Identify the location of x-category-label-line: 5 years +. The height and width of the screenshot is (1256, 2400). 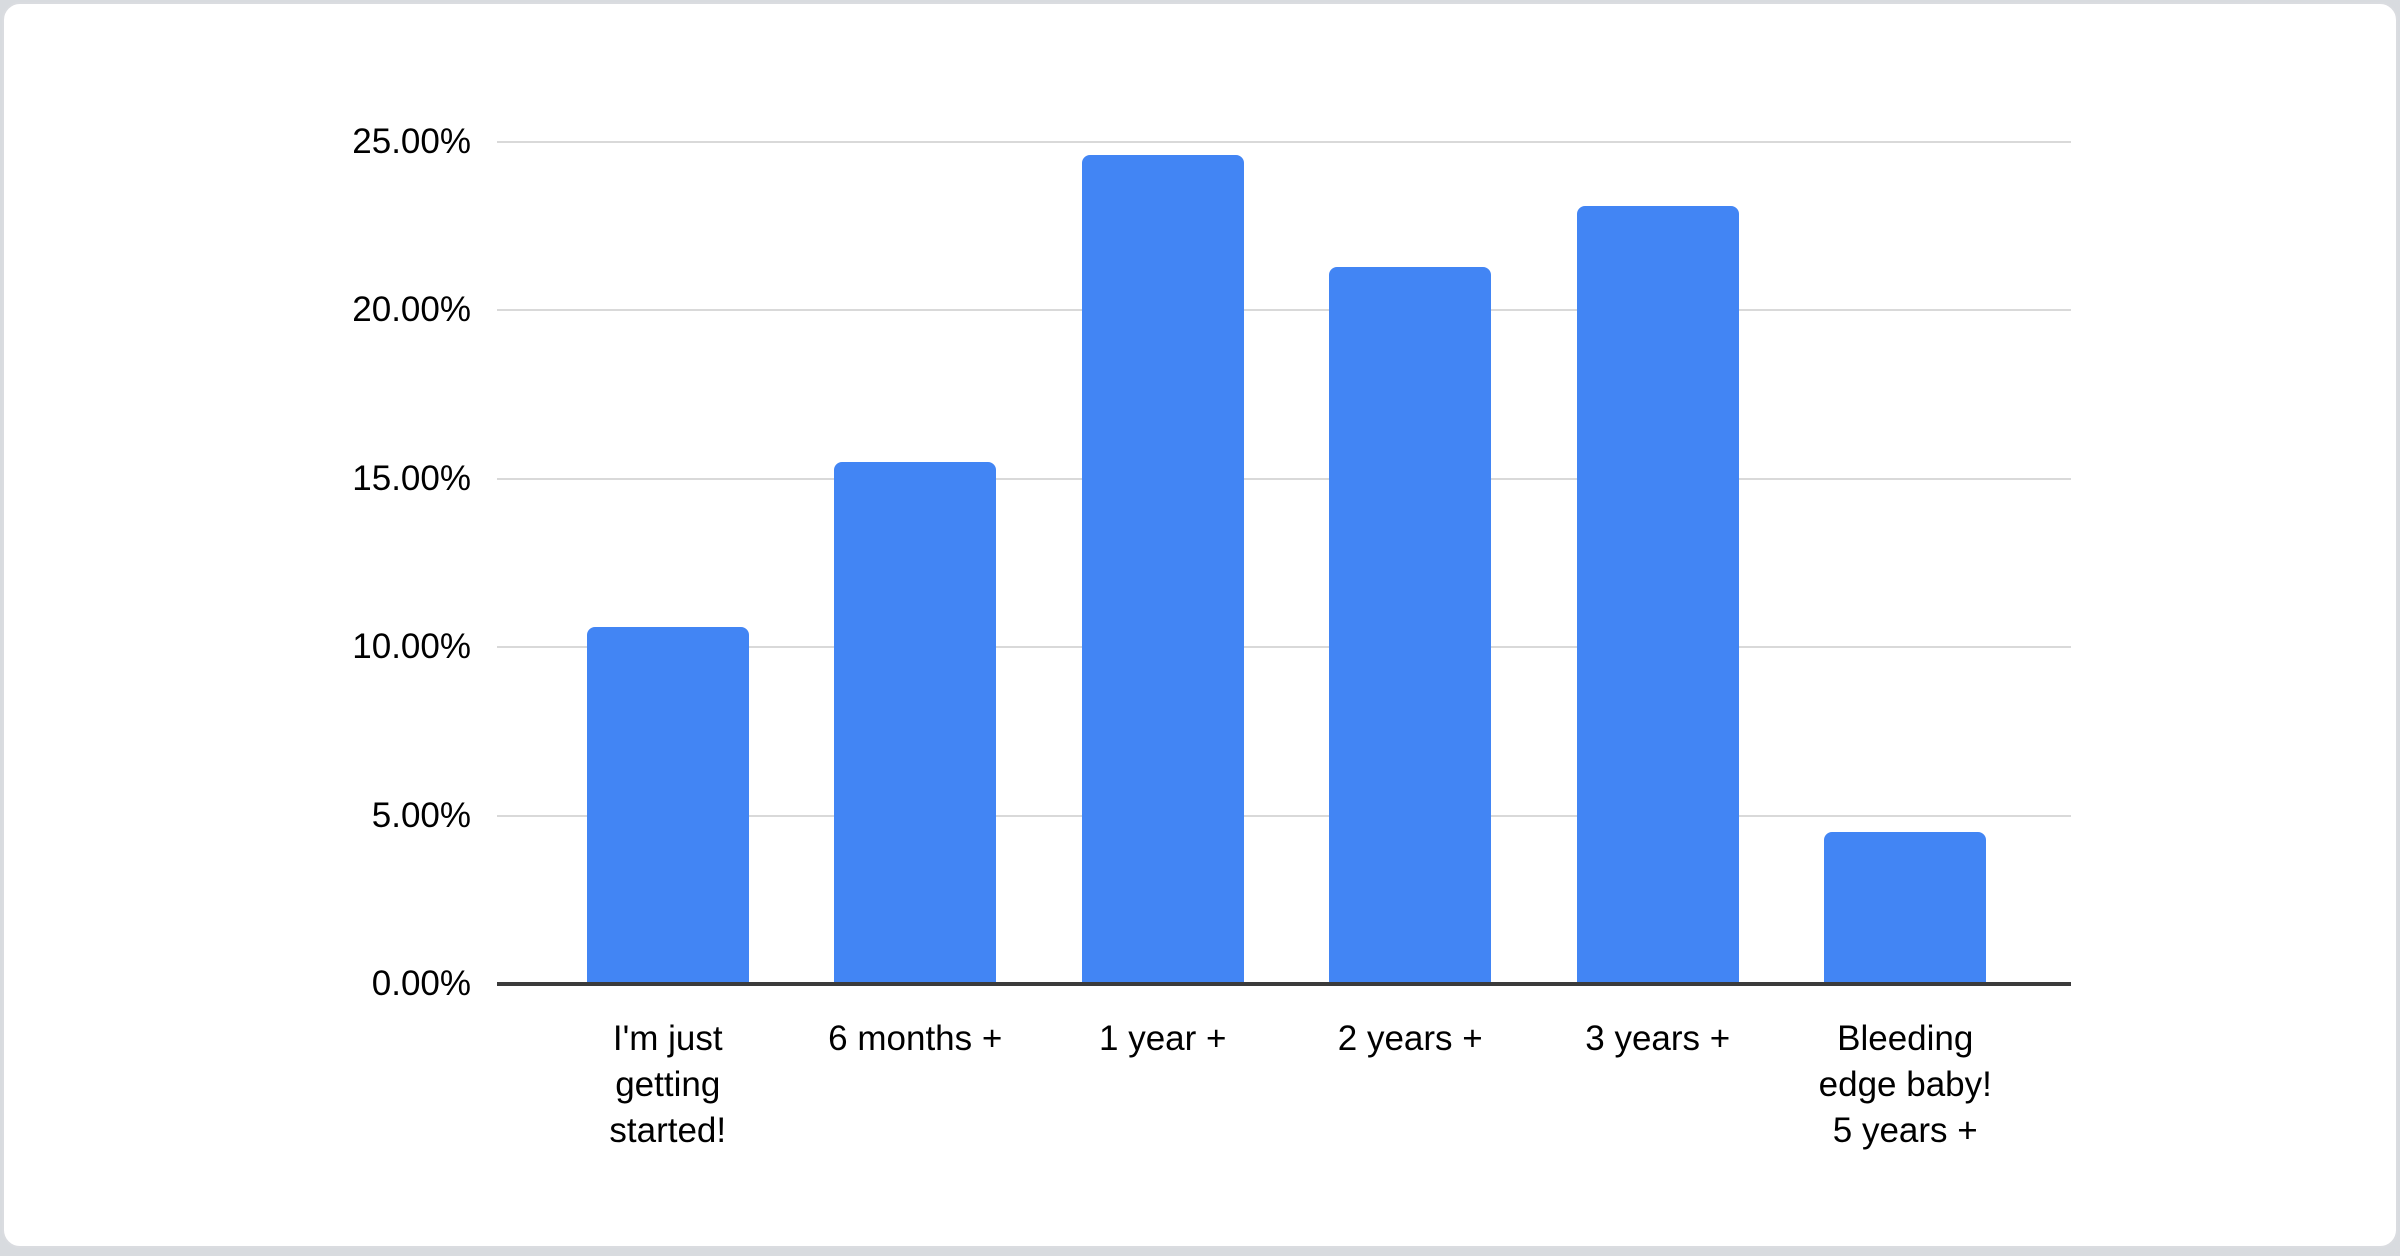
(1905, 1130).